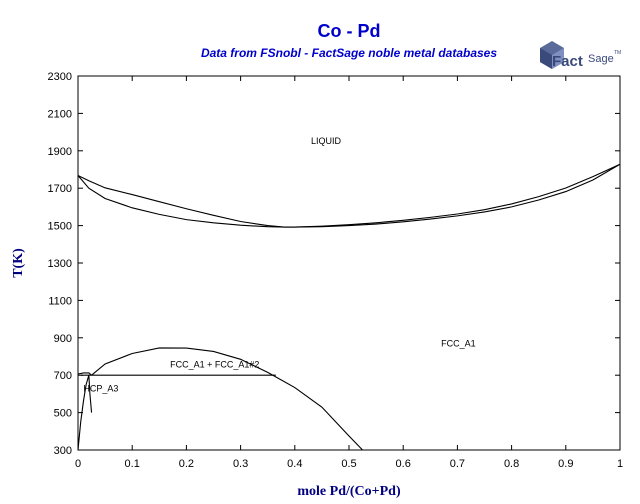 Image resolution: width=640 pixels, height=504 pixels. What do you see at coordinates (294, 464) in the screenshot?
I see `x-tick-label: 0.4` at bounding box center [294, 464].